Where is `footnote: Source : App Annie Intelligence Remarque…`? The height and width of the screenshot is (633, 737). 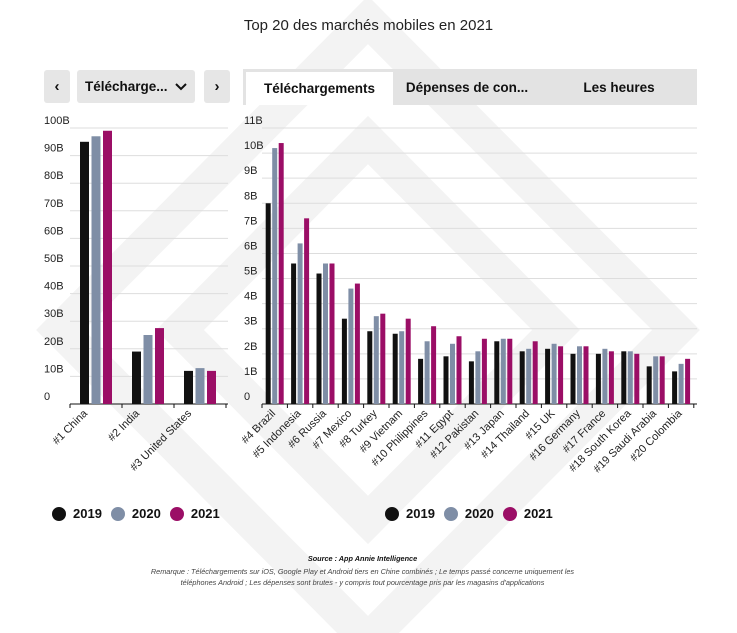
footnote: Source : App Annie Intelligence Remarque… is located at coordinates (362, 571).